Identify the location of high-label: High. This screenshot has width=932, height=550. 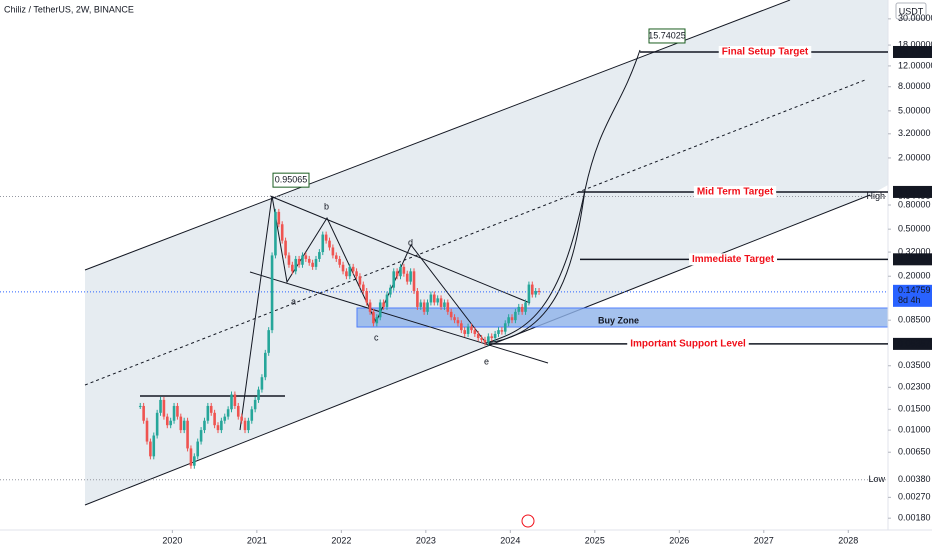
(875, 196).